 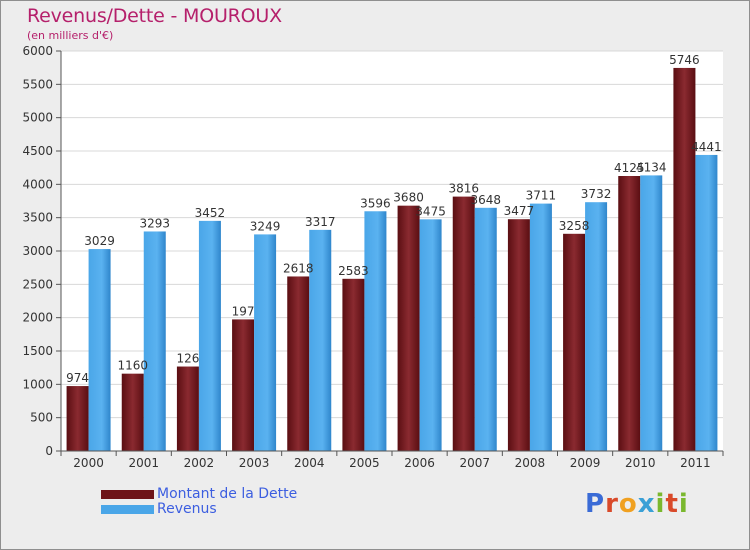 I want to click on data-label-revenue-2011: 4441, so click(x=706, y=147).